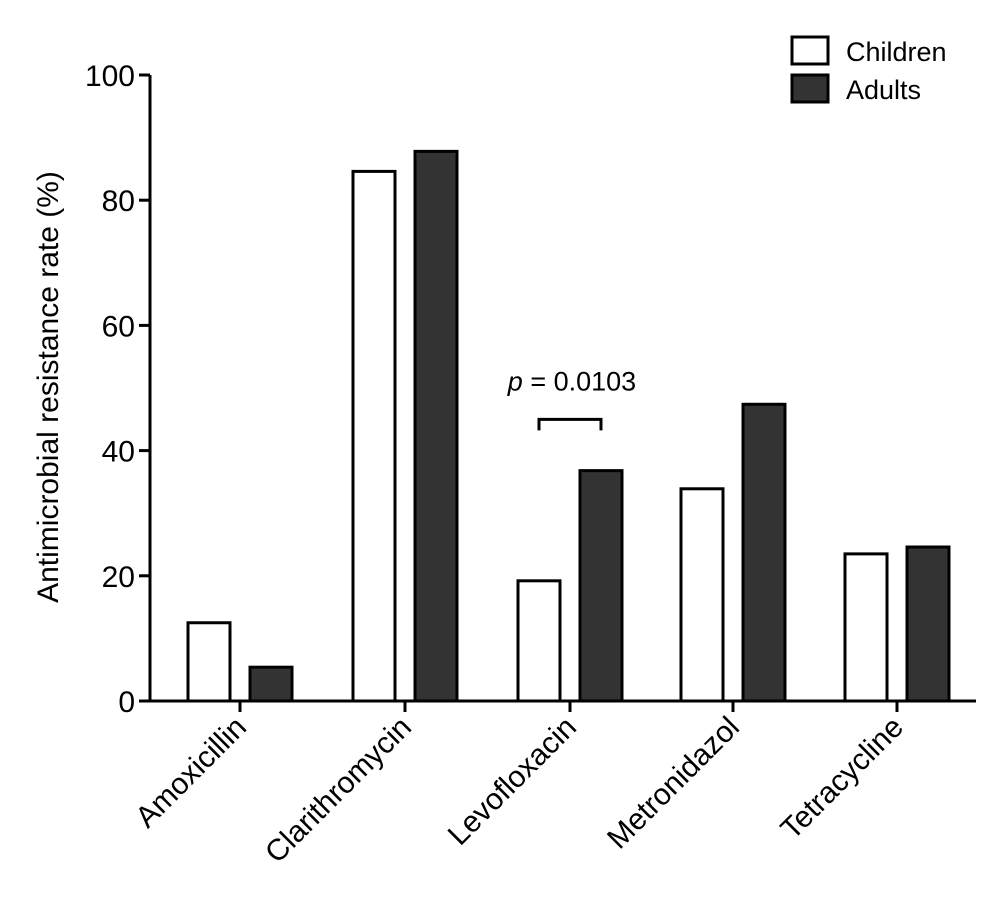 Image resolution: width=1000 pixels, height=914 pixels. I want to click on significance-annotation: p = 0.0103, so click(571, 398).